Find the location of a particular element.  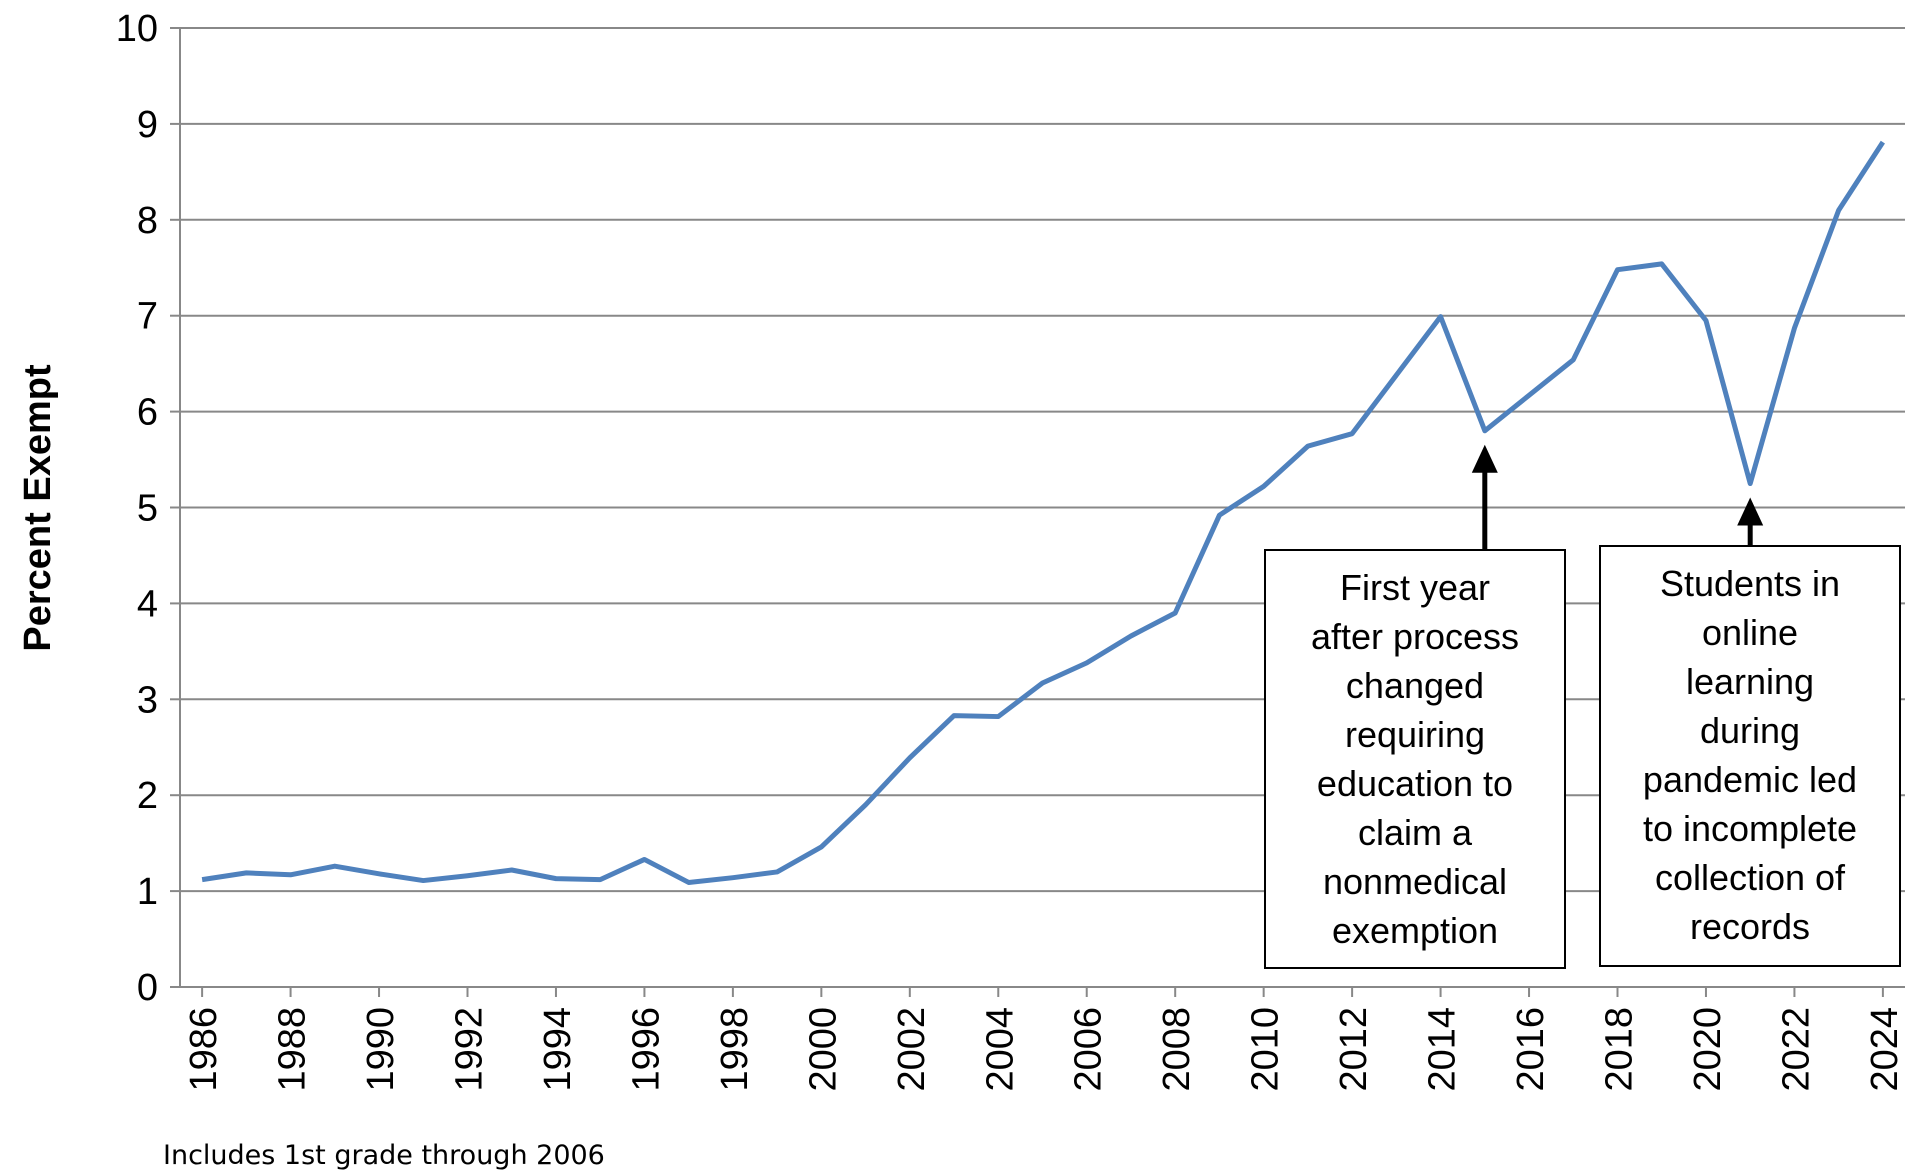

annotation-text: records is located at coordinates (1750, 926).